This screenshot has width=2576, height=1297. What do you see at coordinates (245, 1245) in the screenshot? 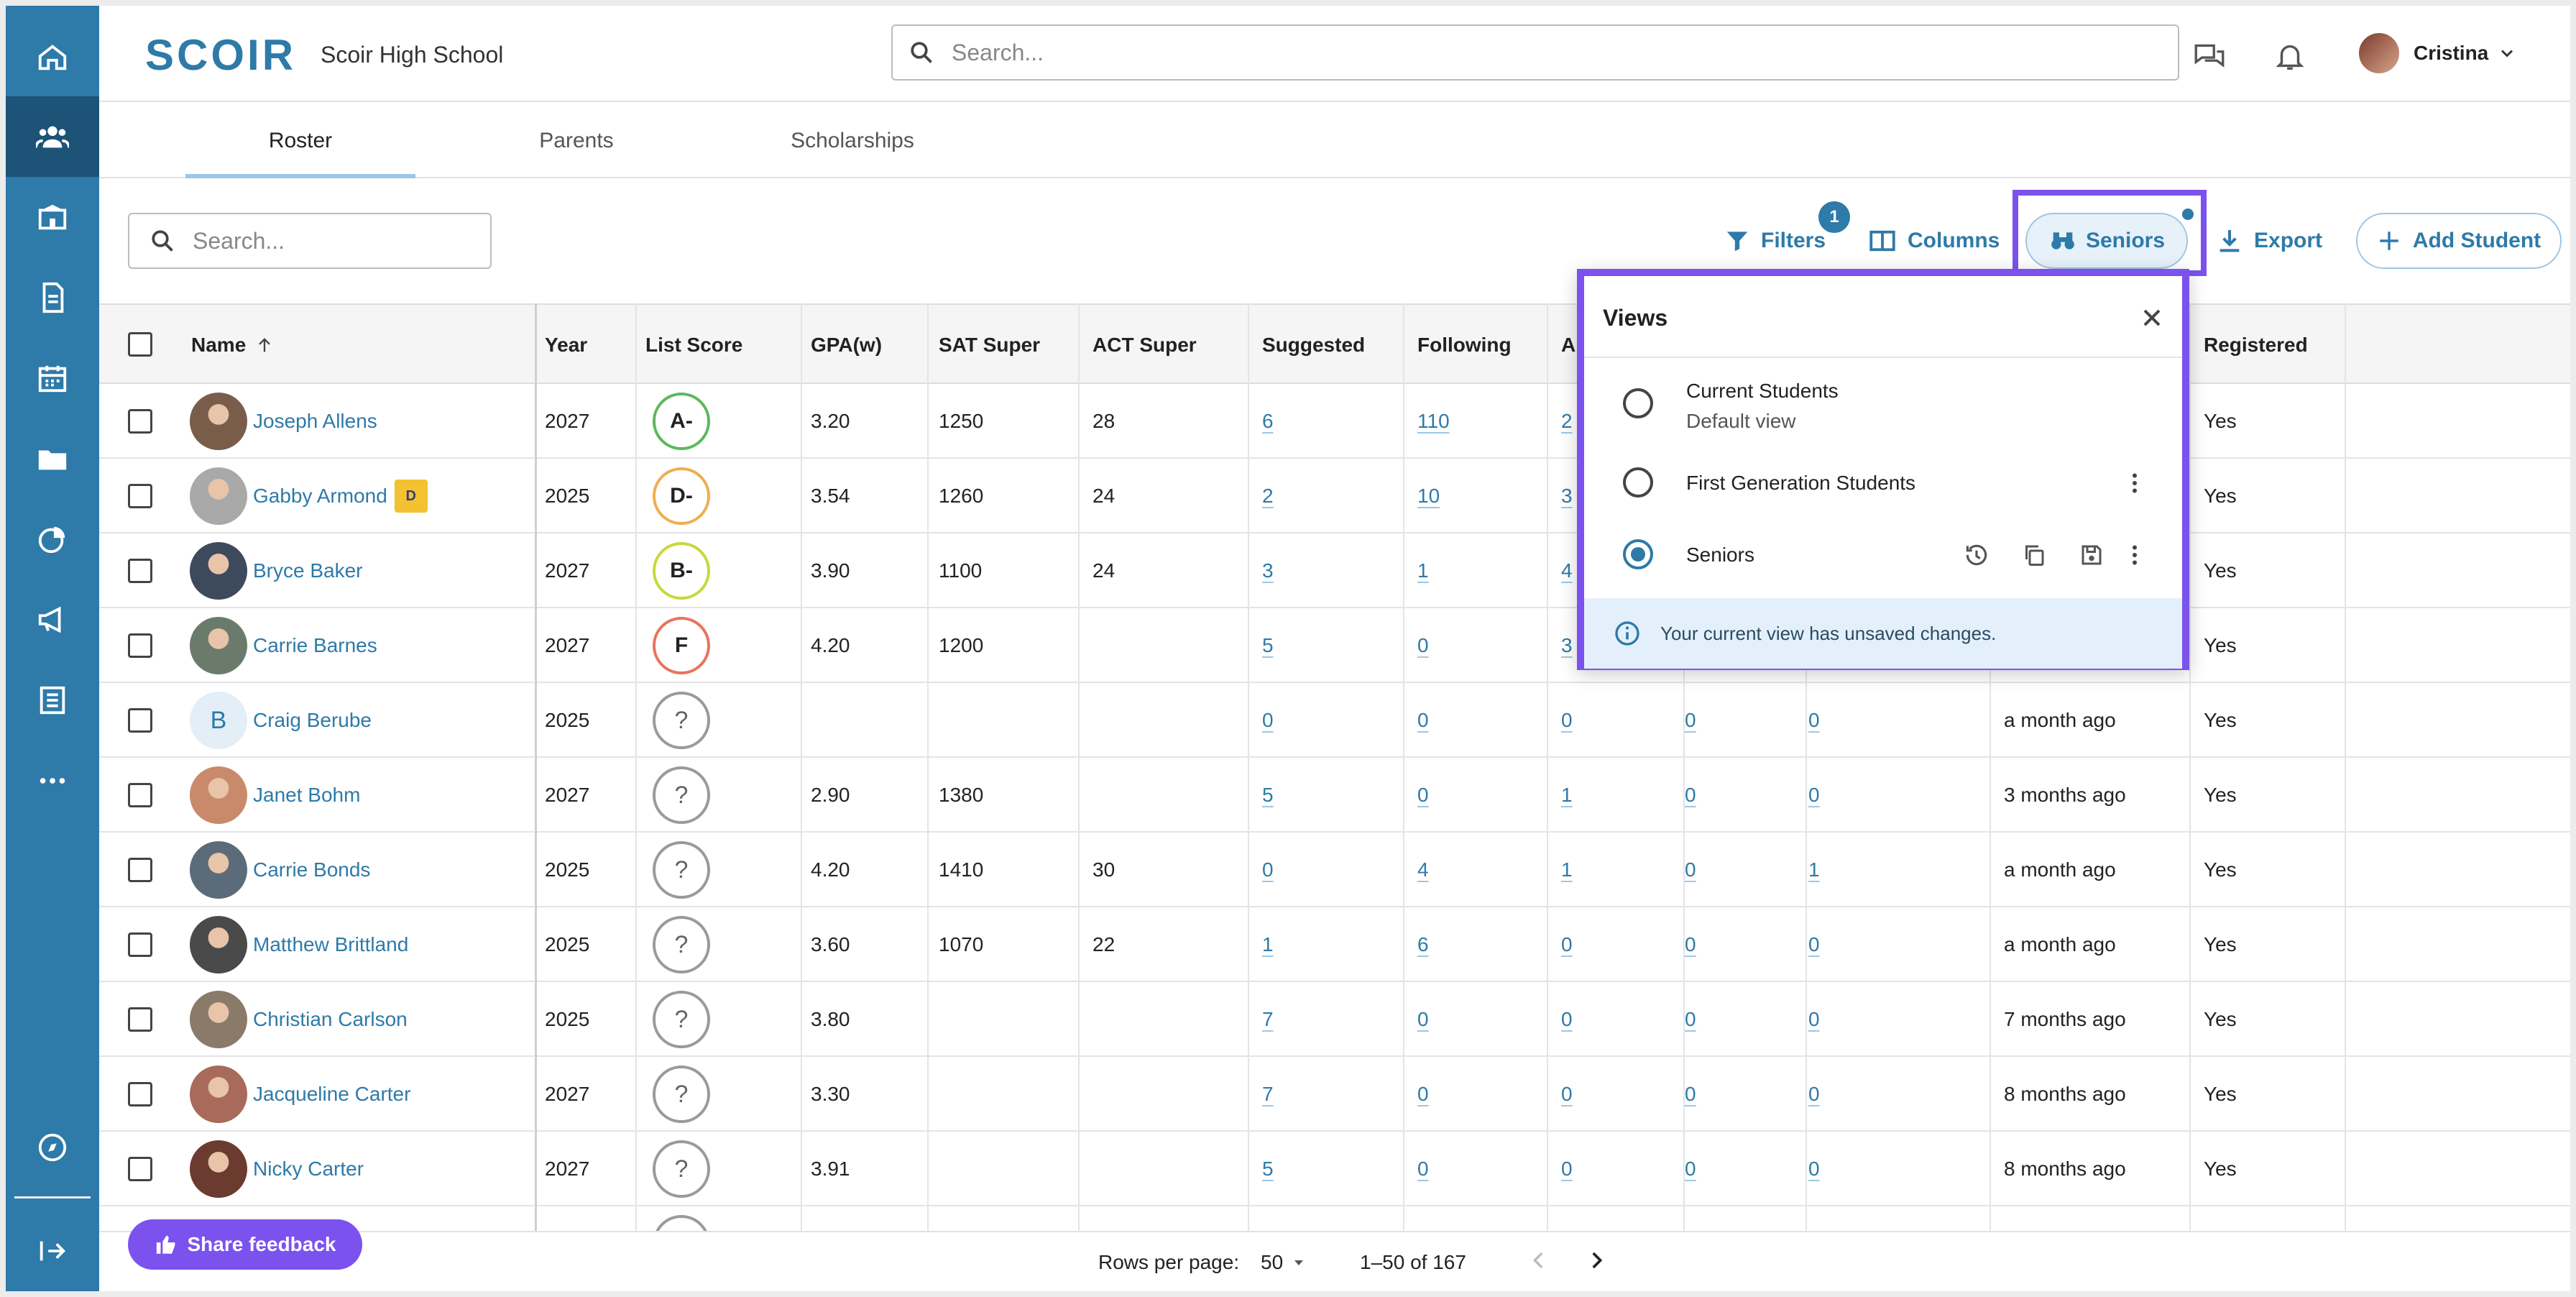
I see `share-feedback-button: Share feedback` at bounding box center [245, 1245].